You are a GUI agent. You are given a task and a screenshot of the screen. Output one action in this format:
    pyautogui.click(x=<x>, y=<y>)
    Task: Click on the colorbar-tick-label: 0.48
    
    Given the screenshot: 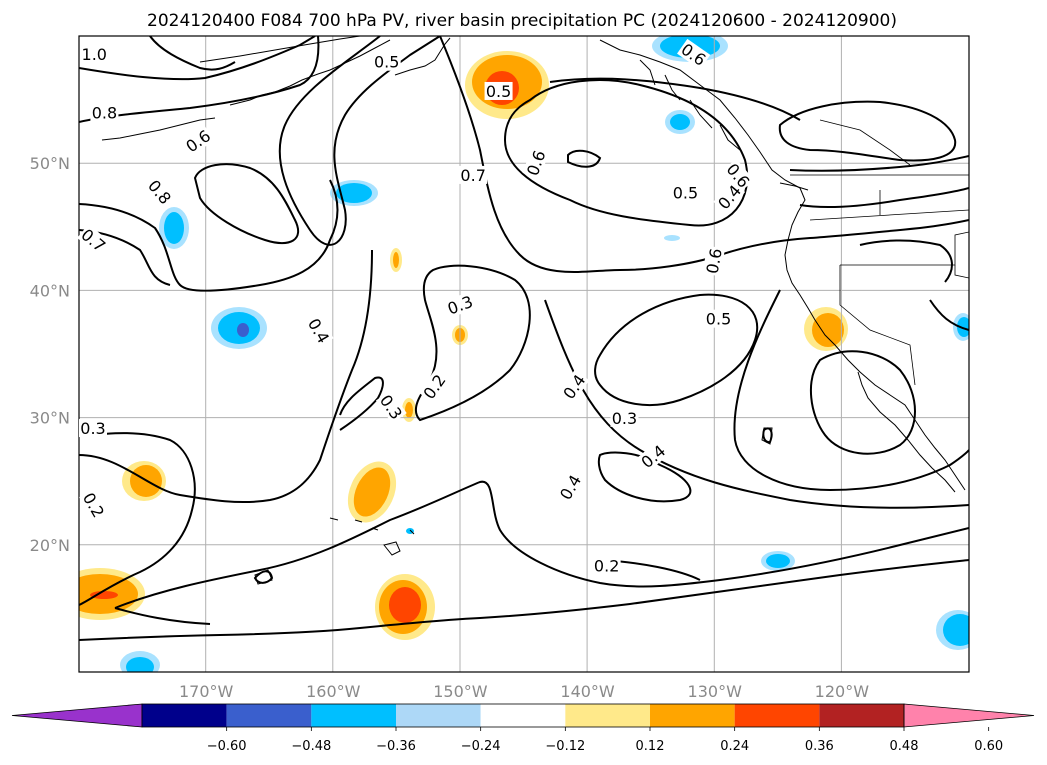 What is the action you would take?
    pyautogui.click(x=904, y=746)
    